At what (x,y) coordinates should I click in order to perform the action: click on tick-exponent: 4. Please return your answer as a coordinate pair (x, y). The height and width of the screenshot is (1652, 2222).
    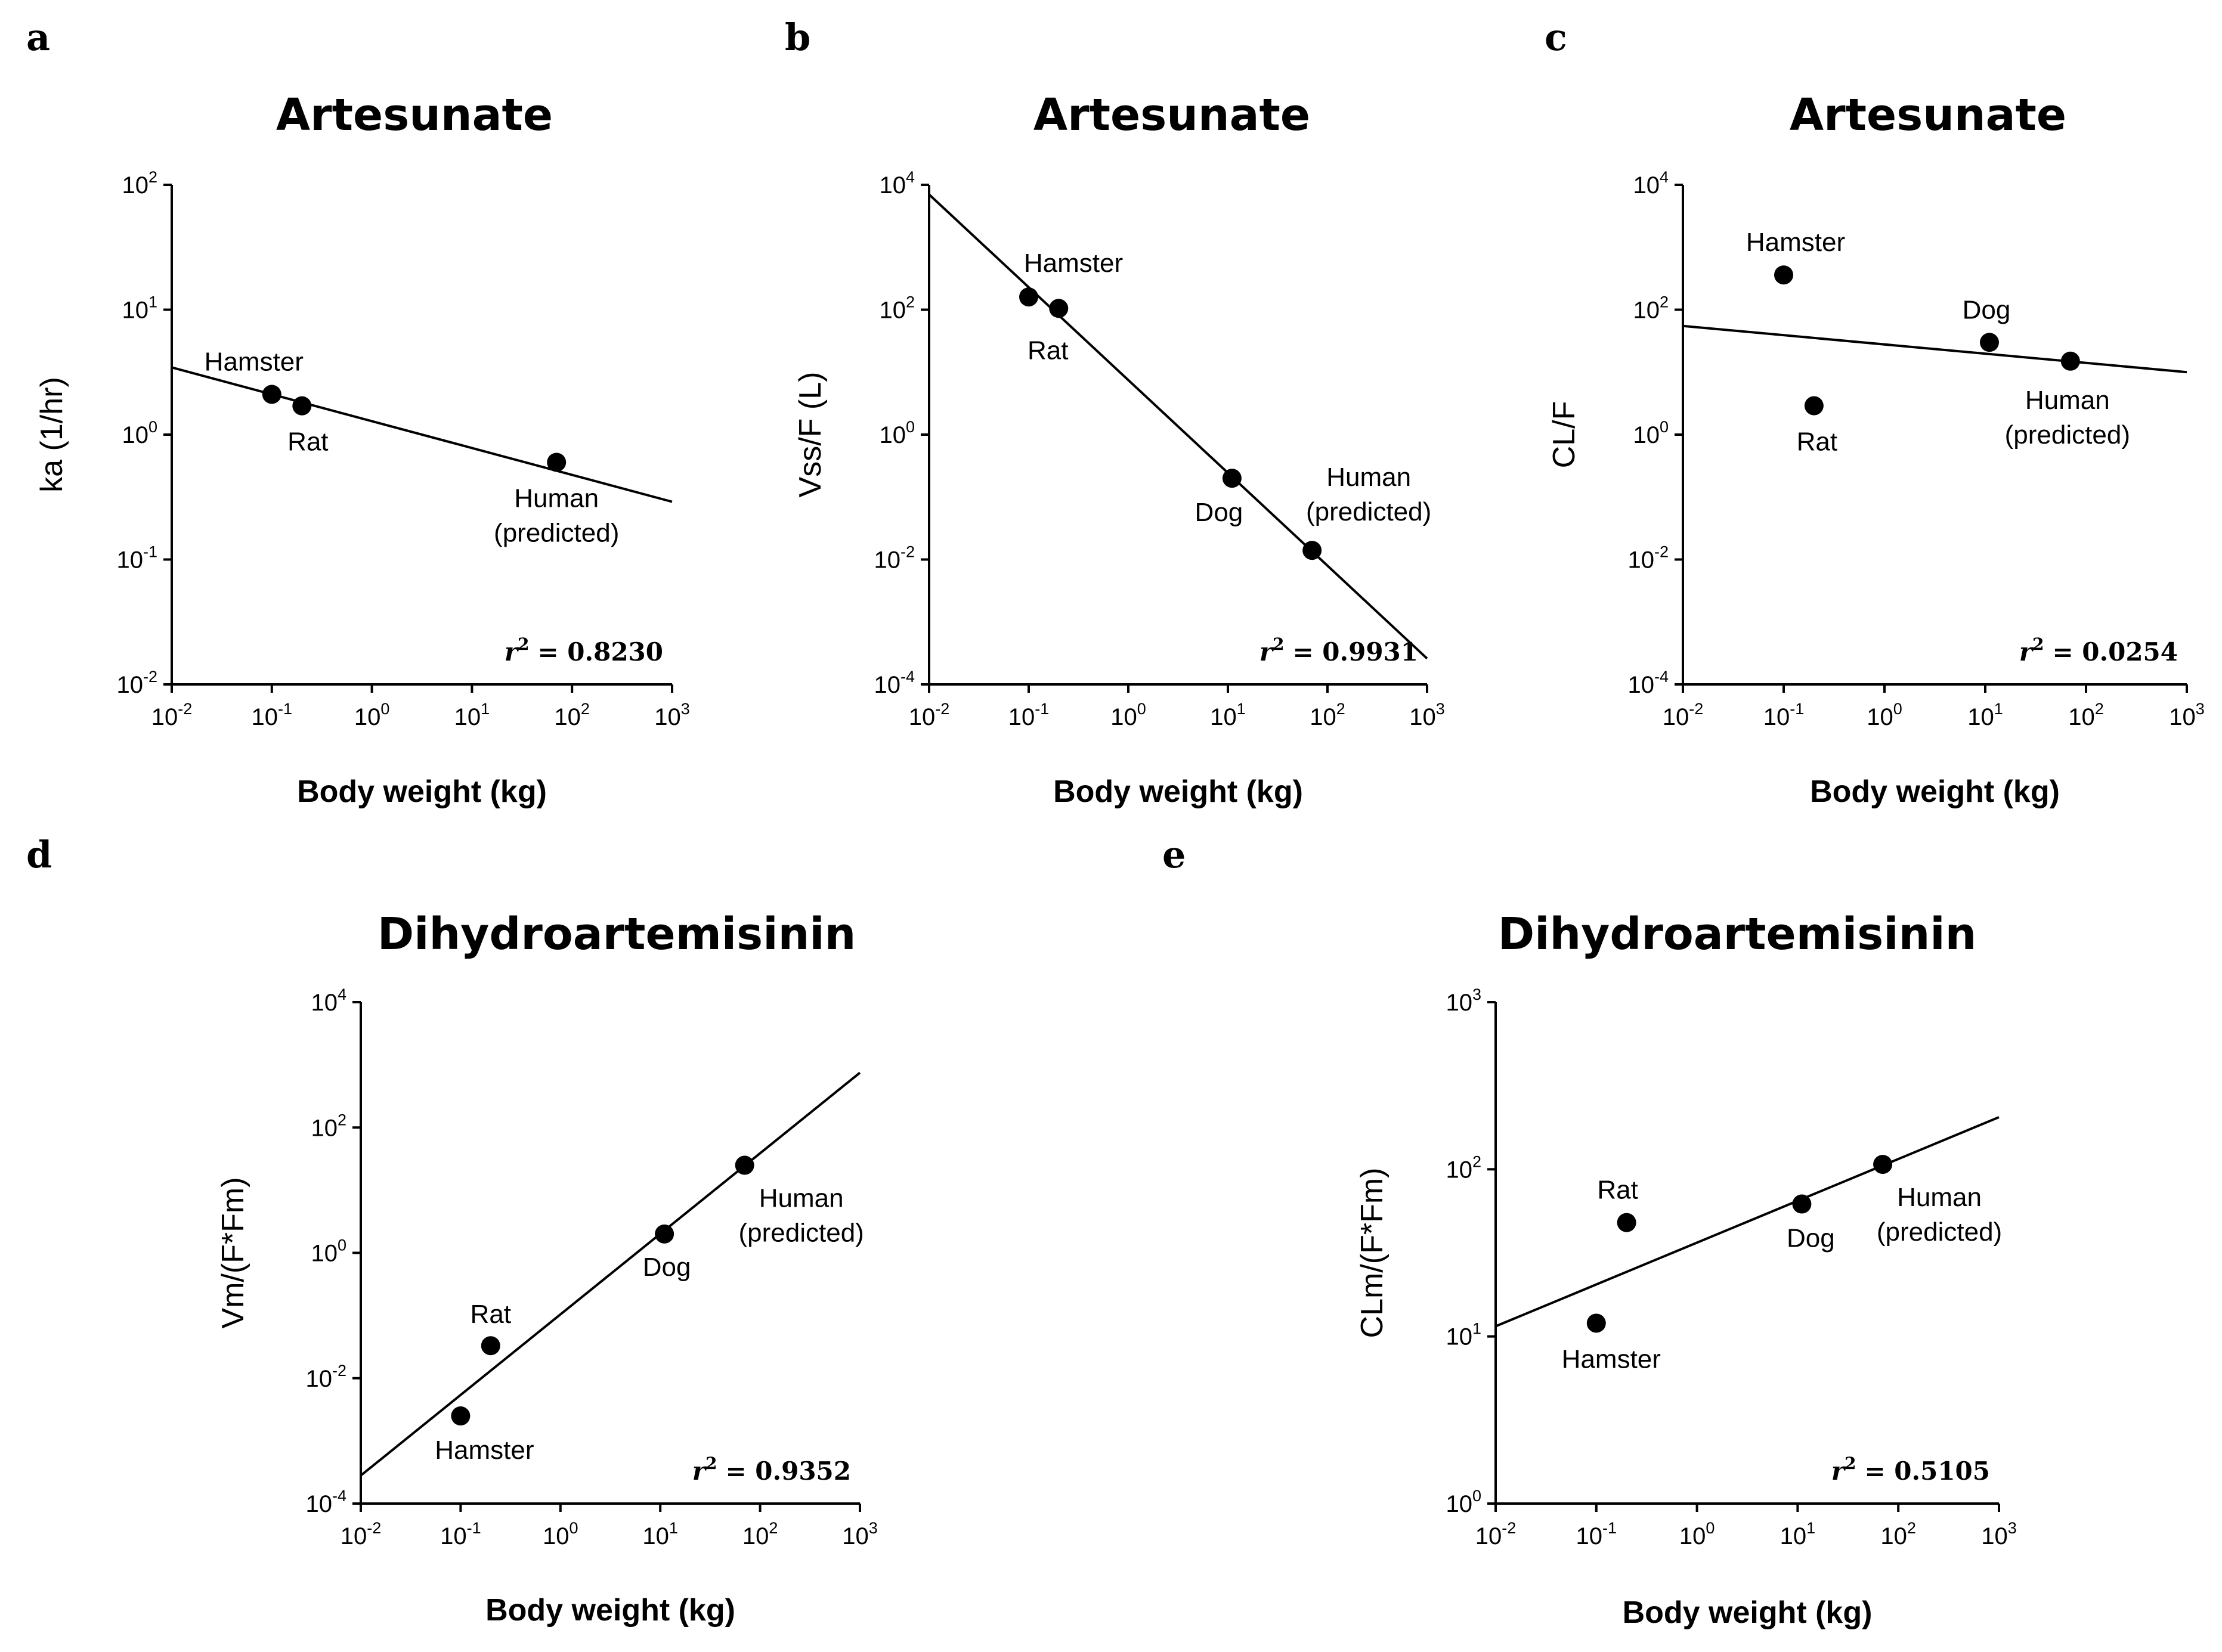
    Looking at the image, I should click on (342, 994).